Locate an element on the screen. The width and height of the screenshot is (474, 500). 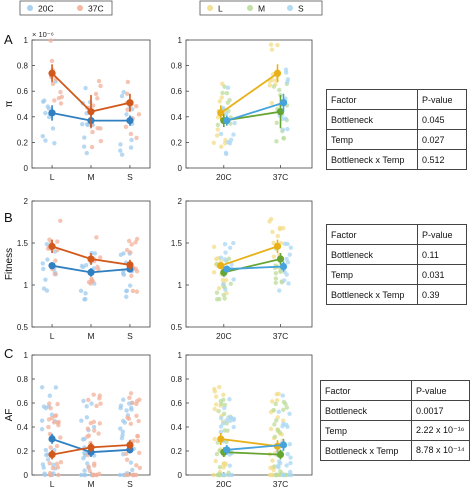
y-tick-label: 1 is located at coordinates (26, 285).